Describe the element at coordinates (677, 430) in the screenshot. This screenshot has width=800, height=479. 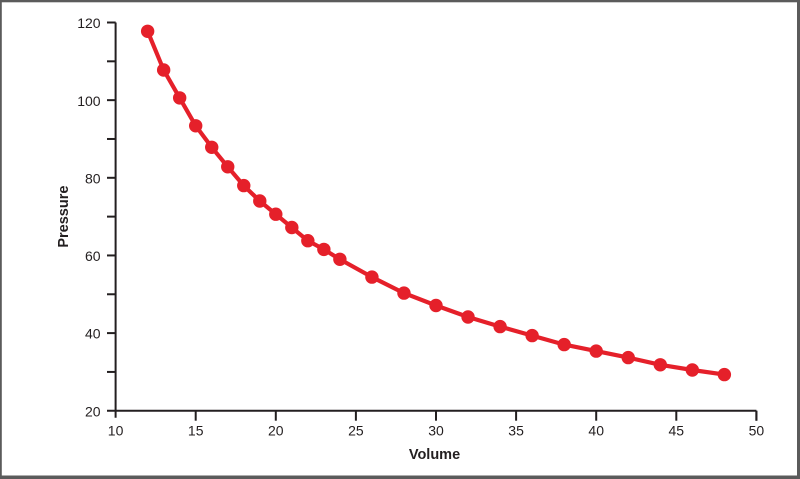
I see `svg-text: 45` at that location.